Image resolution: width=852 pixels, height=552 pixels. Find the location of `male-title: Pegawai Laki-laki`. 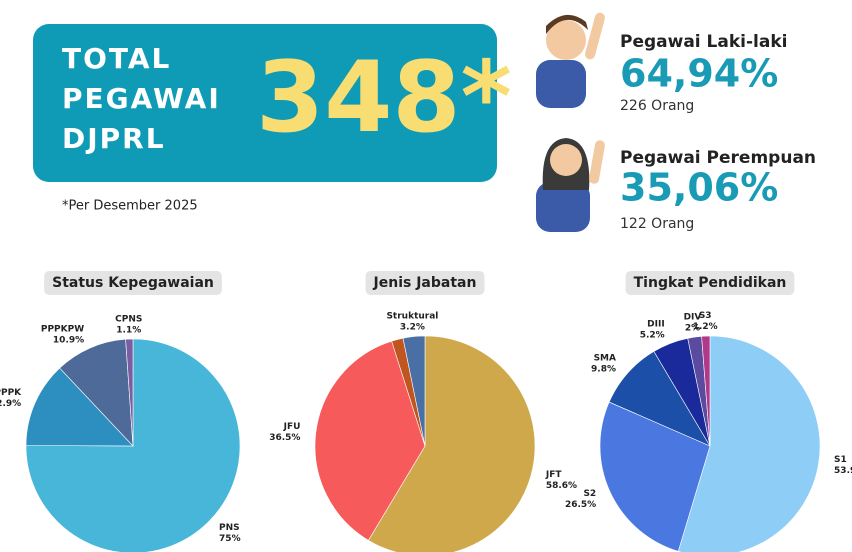

male-title: Pegawai Laki-laki is located at coordinates (703, 42).